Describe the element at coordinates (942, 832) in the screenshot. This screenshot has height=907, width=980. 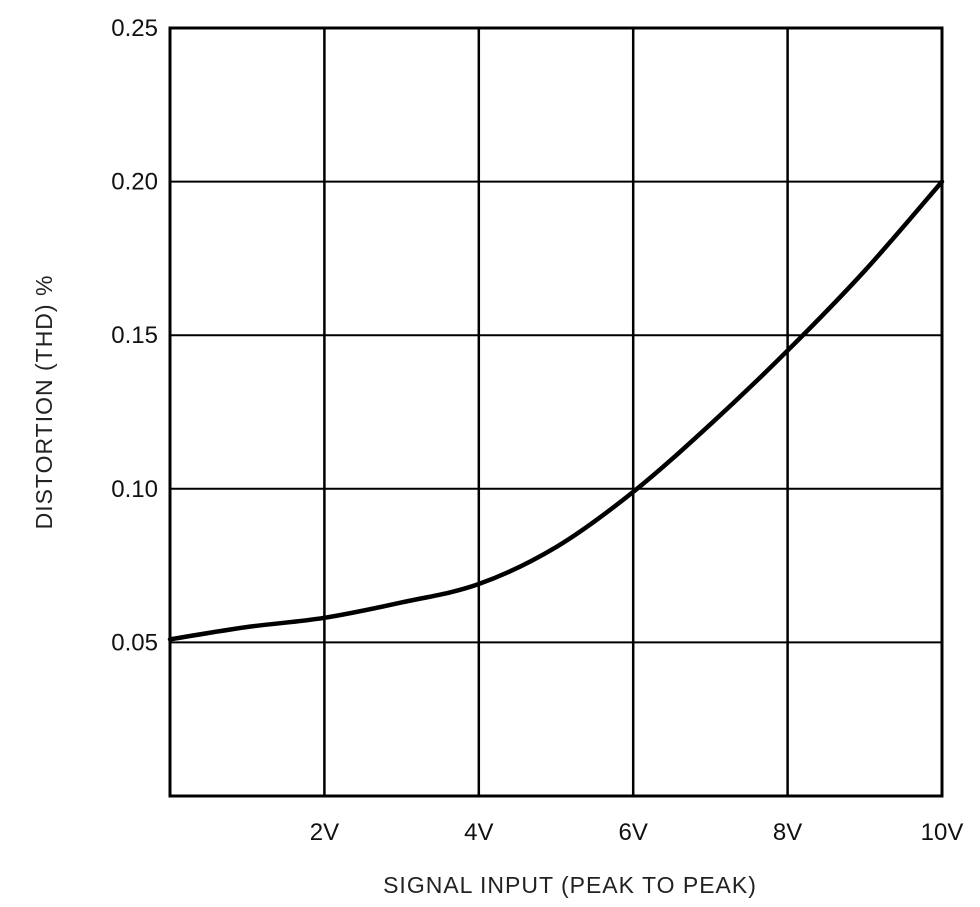
I see `x-tick-label: 10V` at that location.